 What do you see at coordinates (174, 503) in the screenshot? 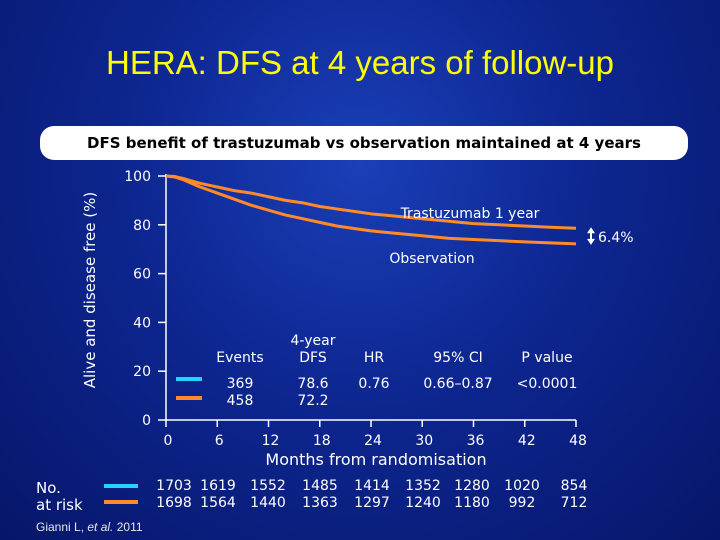
I see `at-risk-observation-0: 1698` at bounding box center [174, 503].